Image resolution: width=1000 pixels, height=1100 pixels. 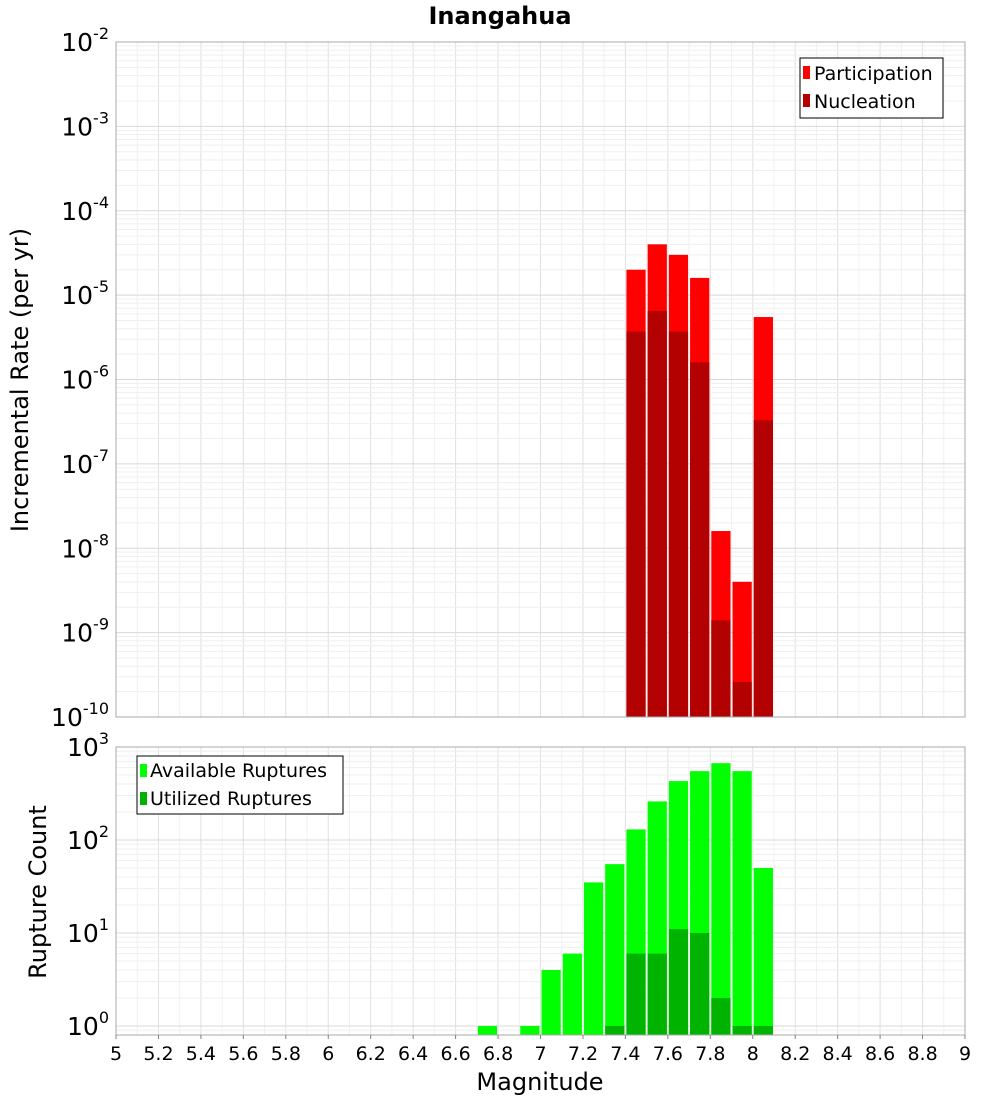 I want to click on x-tick-label: 8.2, so click(x=795, y=1054).